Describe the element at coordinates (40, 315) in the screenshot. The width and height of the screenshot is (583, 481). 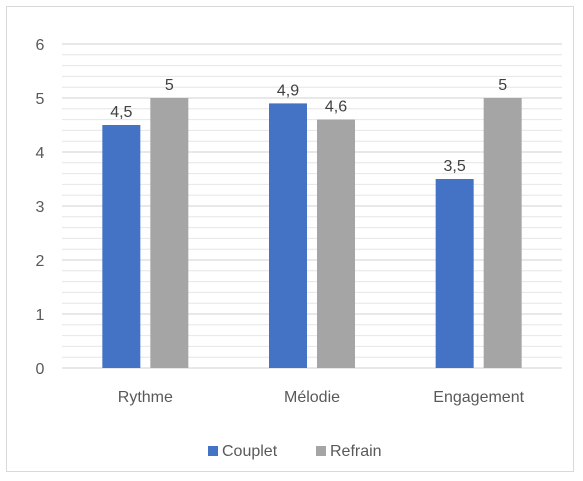
I see `y-tick-label: 1` at that location.